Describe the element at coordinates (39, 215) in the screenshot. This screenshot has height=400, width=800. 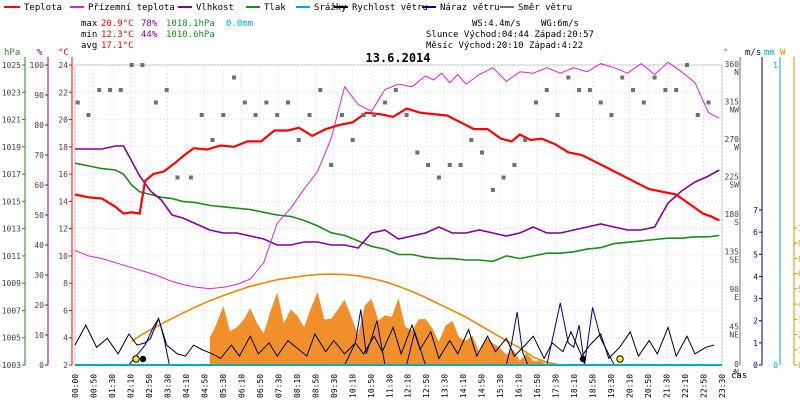
I see `humidity-tick-label: 50` at that location.